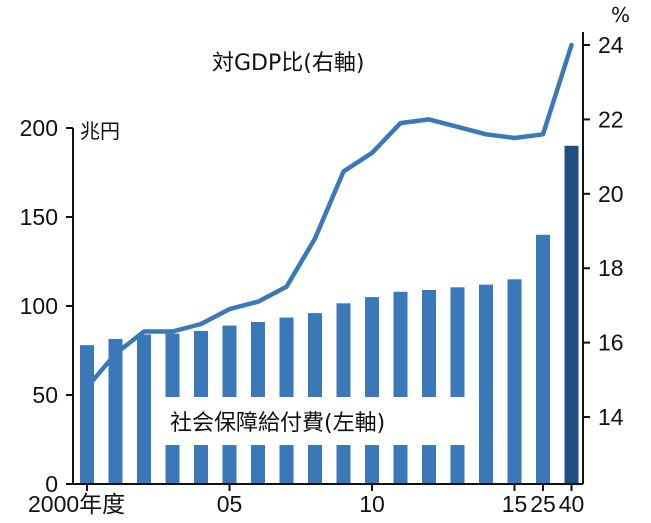 The height and width of the screenshot is (523, 651). I want to click on right-axis-ticks: 14 16 18 20 22 24, so click(603, 231).